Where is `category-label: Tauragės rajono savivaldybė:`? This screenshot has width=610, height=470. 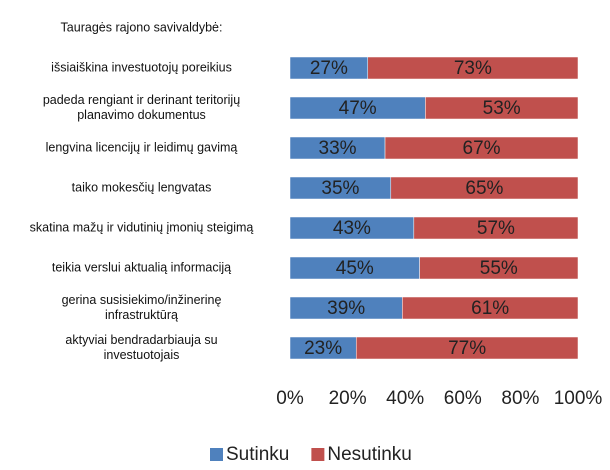 category-label: Tauragės rajono savivaldybė: is located at coordinates (141, 27).